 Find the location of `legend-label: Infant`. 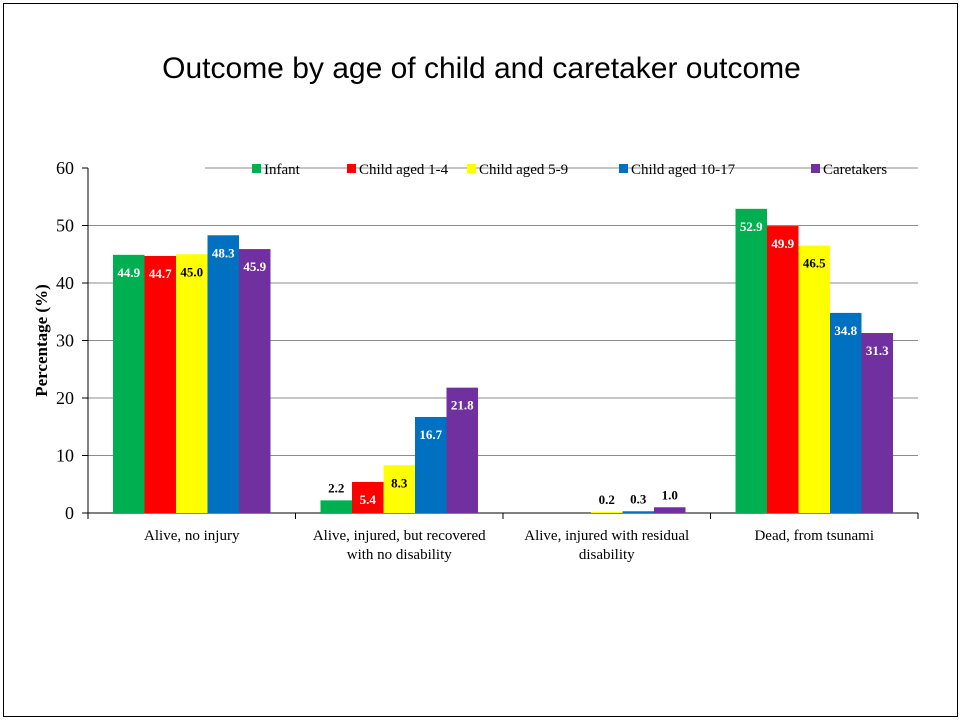

legend-label: Infant is located at coordinates (282, 170).